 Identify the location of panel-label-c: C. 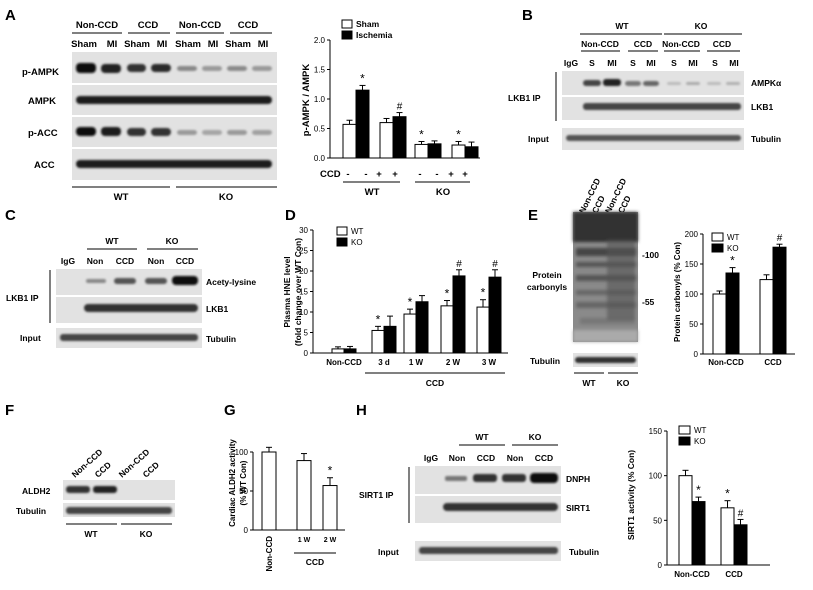
(10, 215).